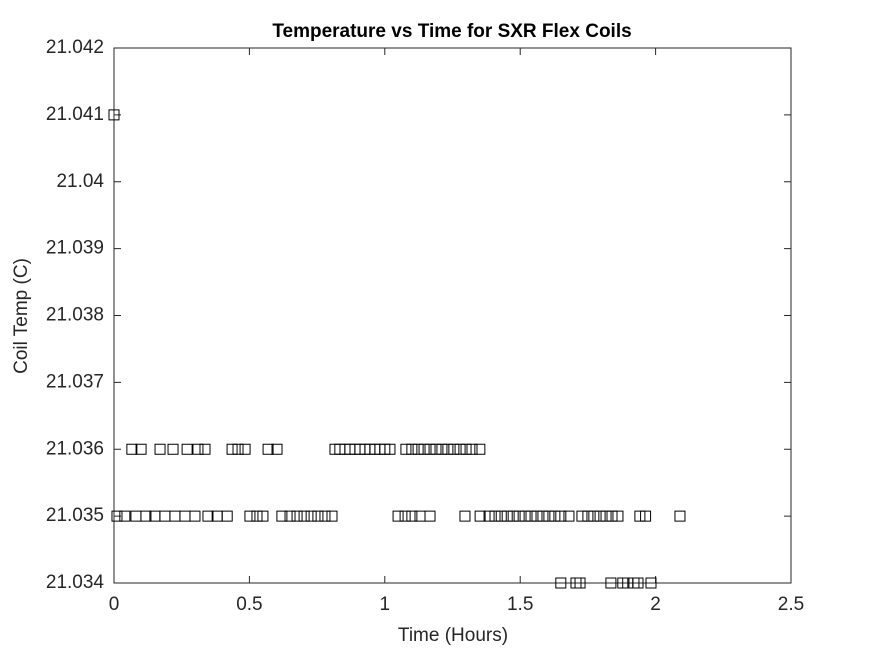 Image resolution: width=875 pixels, height=656 pixels. I want to click on x-tick-label: 2.5, so click(791, 604).